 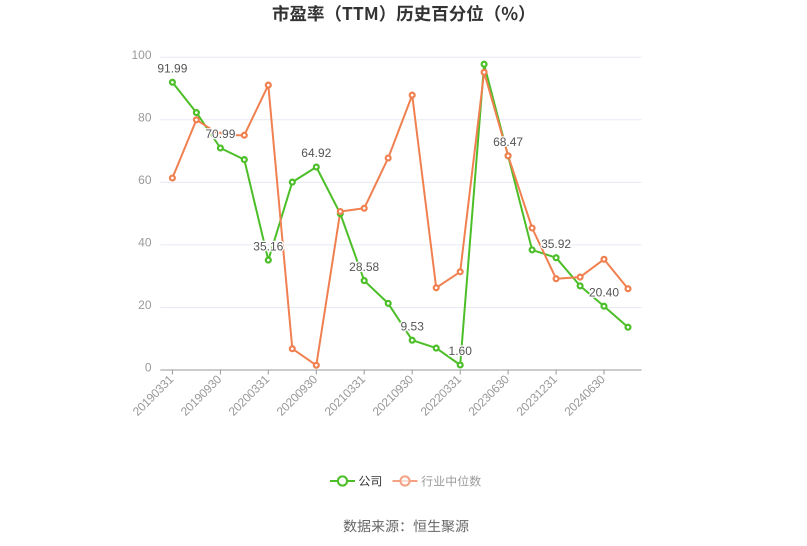 What do you see at coordinates (508, 142) in the screenshot?
I see `svg-text: 68.47` at bounding box center [508, 142].